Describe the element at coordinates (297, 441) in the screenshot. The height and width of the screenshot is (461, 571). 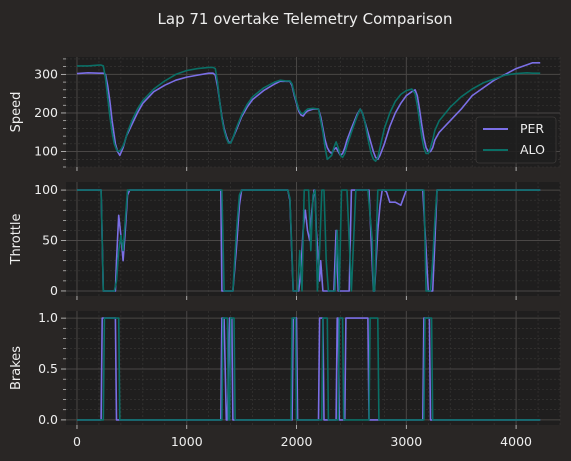
I see `panel-2-xtick-label: 2000` at that location.